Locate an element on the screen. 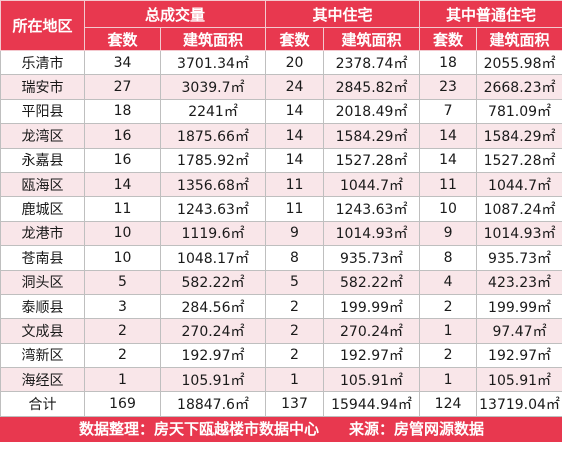 Image resolution: width=562 pixels, height=470 pixels. total-units-cell: 18 is located at coordinates (122, 111).